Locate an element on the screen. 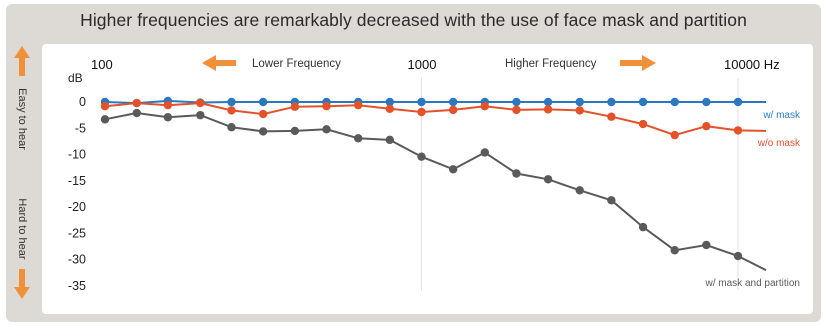 Image resolution: width=827 pixels, height=327 pixels. y-tick-label: 0 is located at coordinates (82, 102).